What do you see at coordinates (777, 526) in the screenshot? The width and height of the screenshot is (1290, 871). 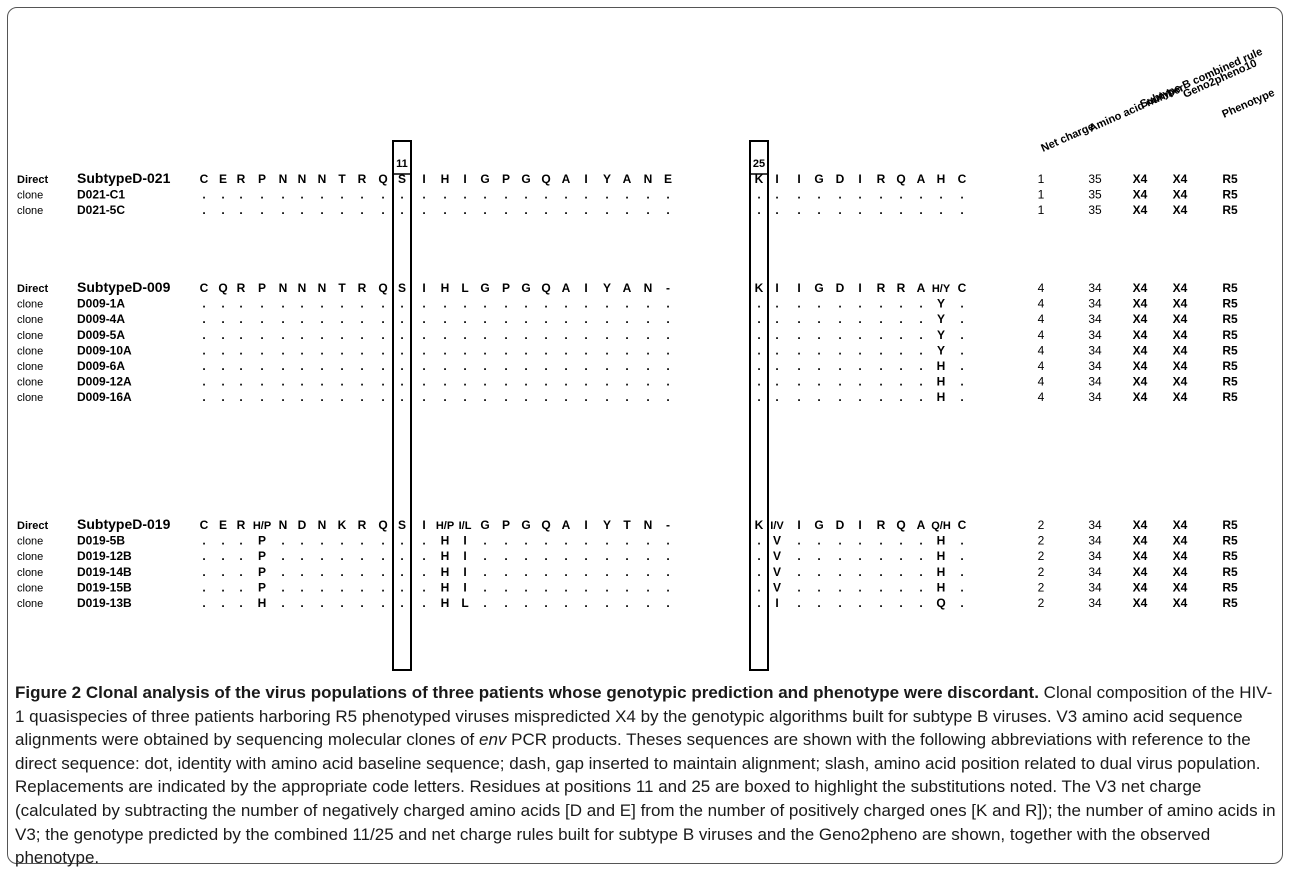 I see `residue: I/V` at bounding box center [777, 526].